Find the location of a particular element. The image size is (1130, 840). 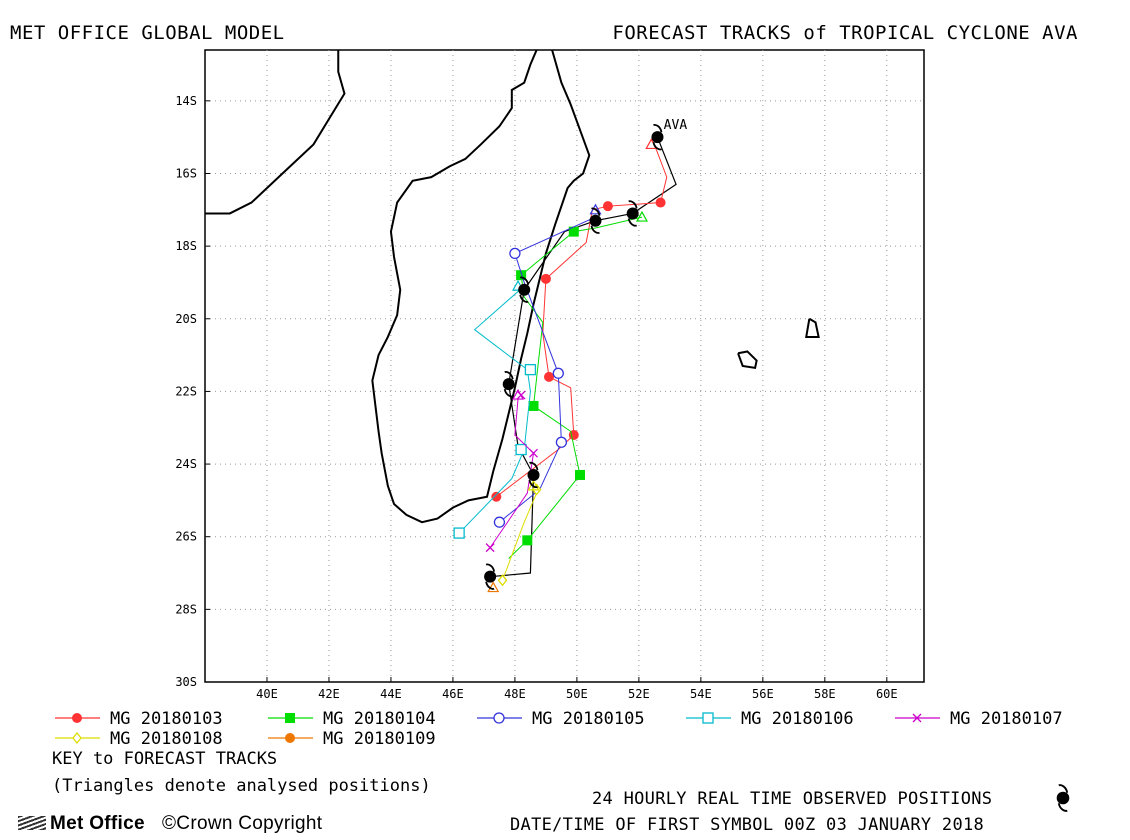

storm-name-label: AVA is located at coordinates (676, 125).